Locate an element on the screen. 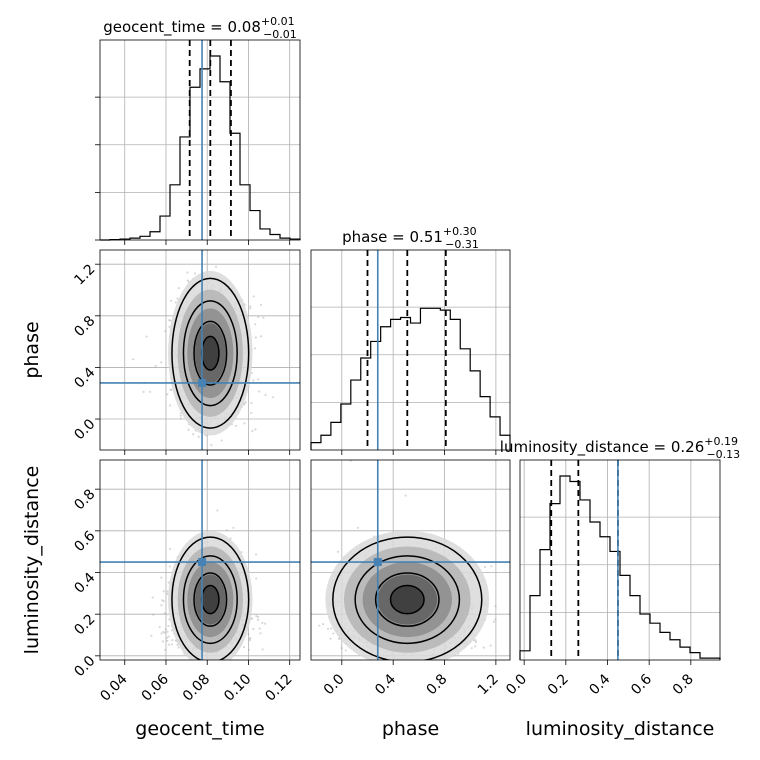  x-tick-label: 0.8 is located at coordinates (683, 684).